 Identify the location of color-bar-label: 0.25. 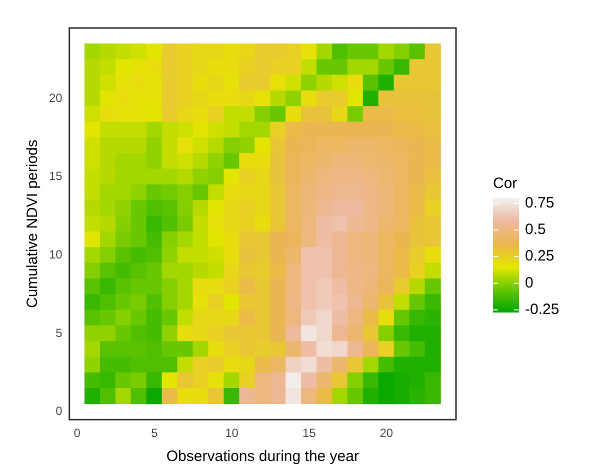
(539, 256).